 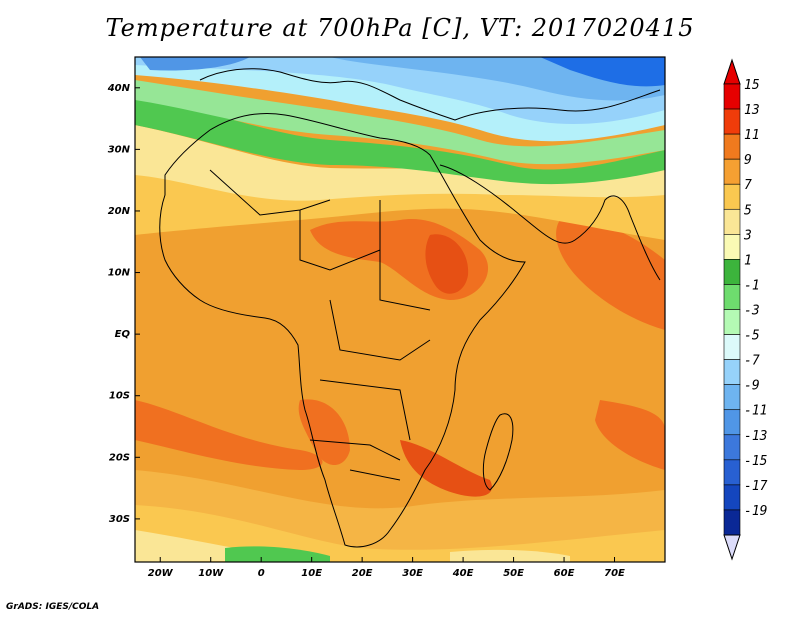 I want to click on lon-tick-label: 50E, so click(x=513, y=573).